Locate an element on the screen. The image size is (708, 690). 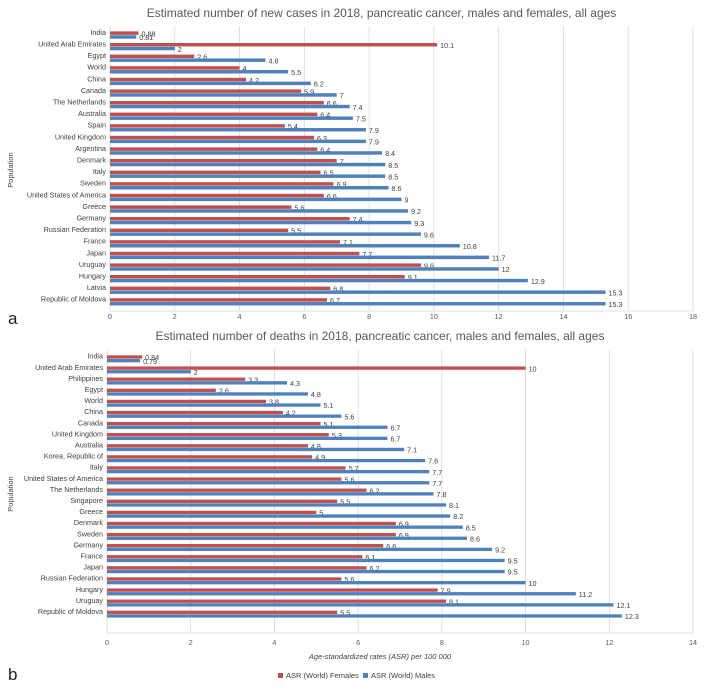
data-label: 5.4 is located at coordinates (293, 126).